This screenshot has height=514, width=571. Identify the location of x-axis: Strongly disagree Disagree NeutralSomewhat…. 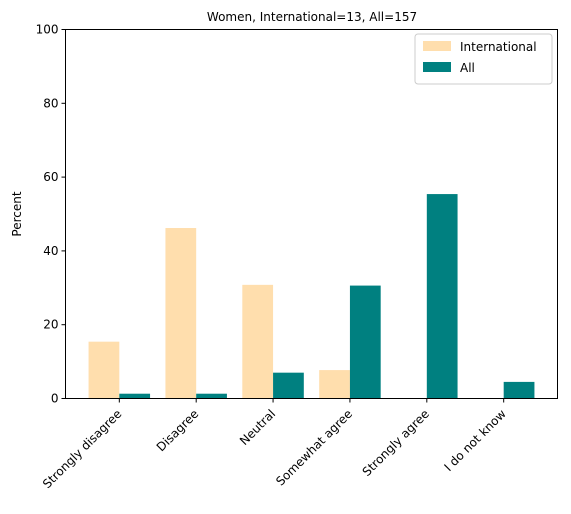
(274, 444).